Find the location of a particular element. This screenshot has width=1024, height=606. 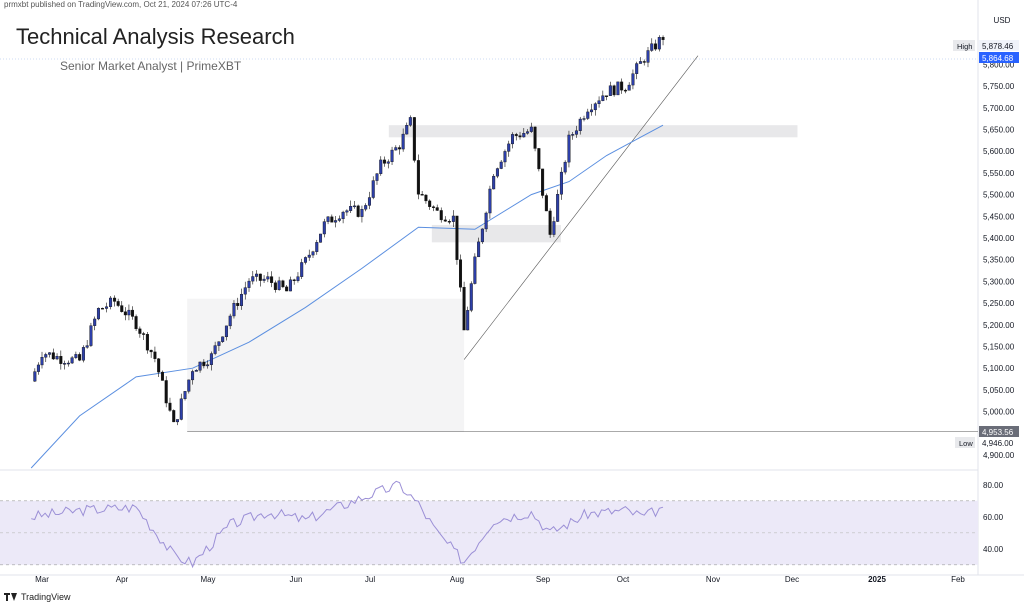

y-tick-label: 5,200.00 is located at coordinates (999, 325).